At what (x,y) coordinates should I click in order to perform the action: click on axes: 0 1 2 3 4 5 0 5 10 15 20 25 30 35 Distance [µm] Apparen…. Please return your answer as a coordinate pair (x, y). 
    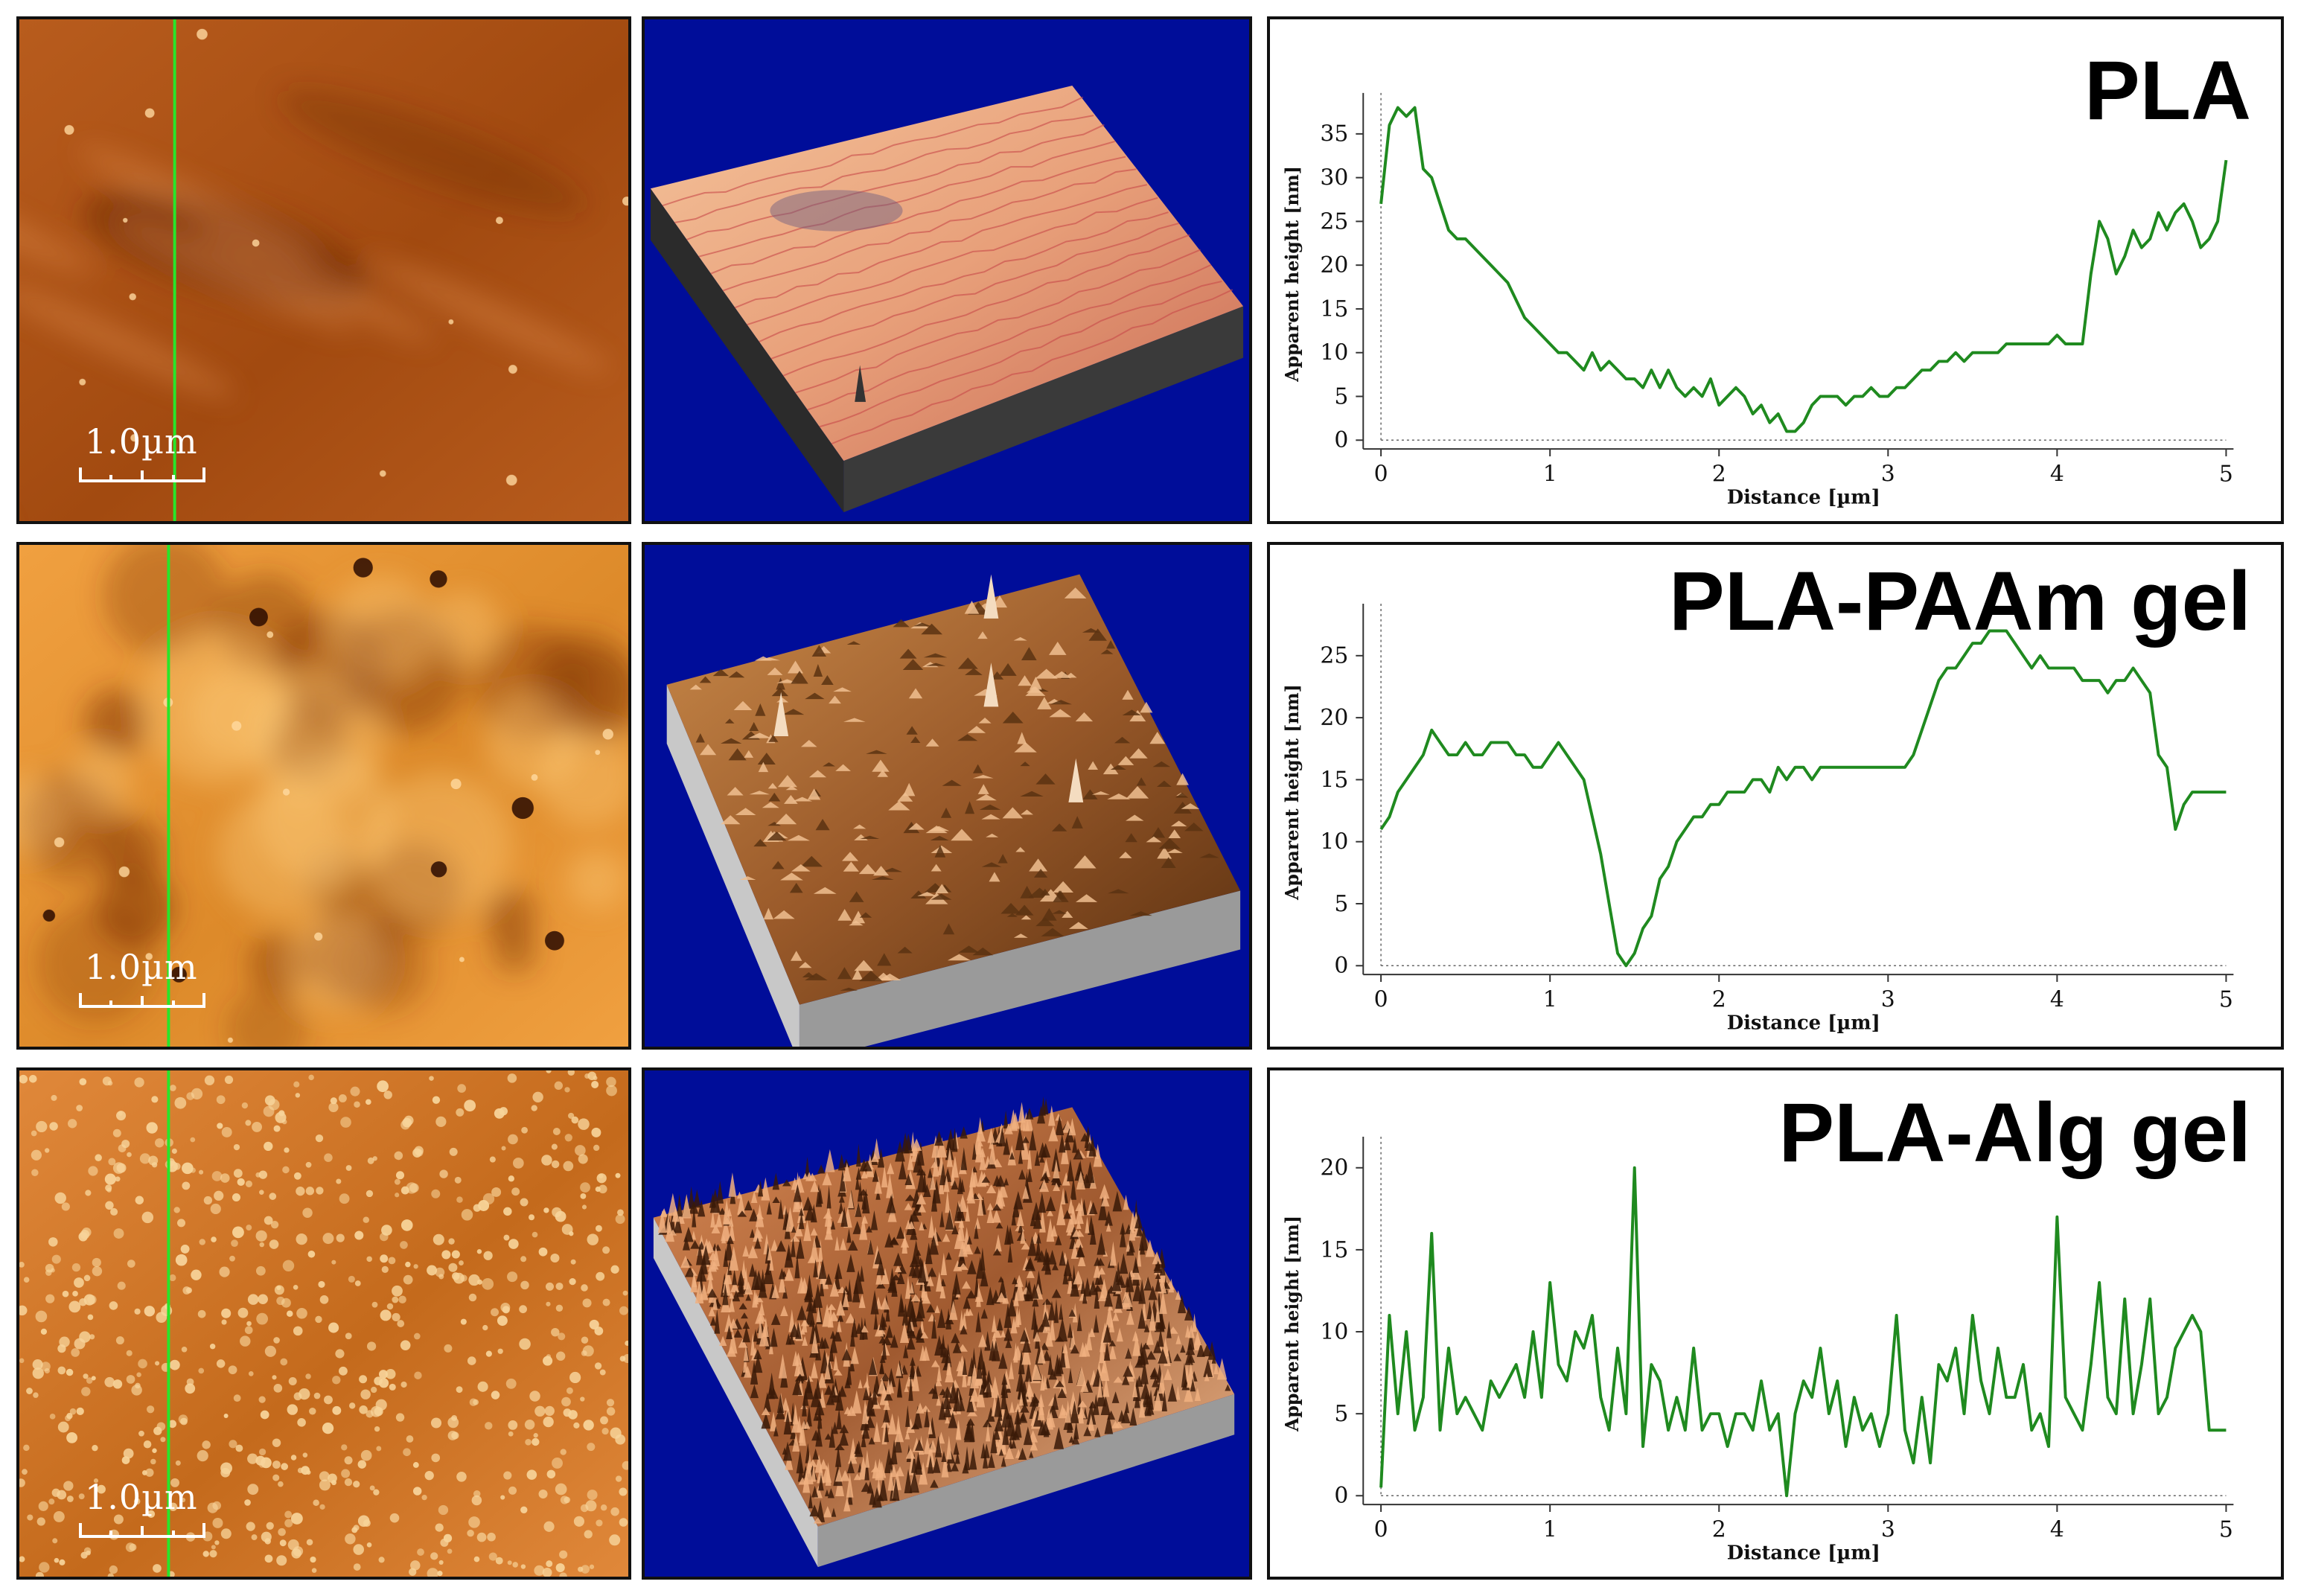
    Looking at the image, I should click on (1758, 300).